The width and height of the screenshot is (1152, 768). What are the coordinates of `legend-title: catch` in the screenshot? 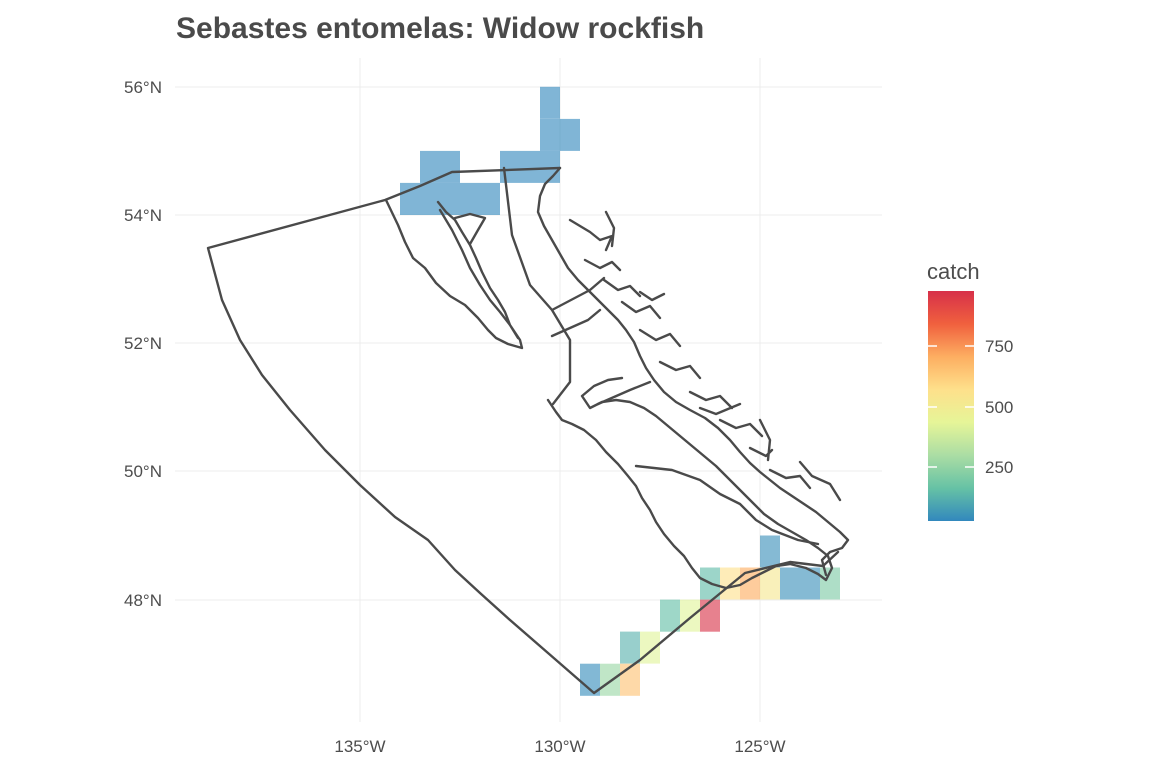 It's located at (953, 271).